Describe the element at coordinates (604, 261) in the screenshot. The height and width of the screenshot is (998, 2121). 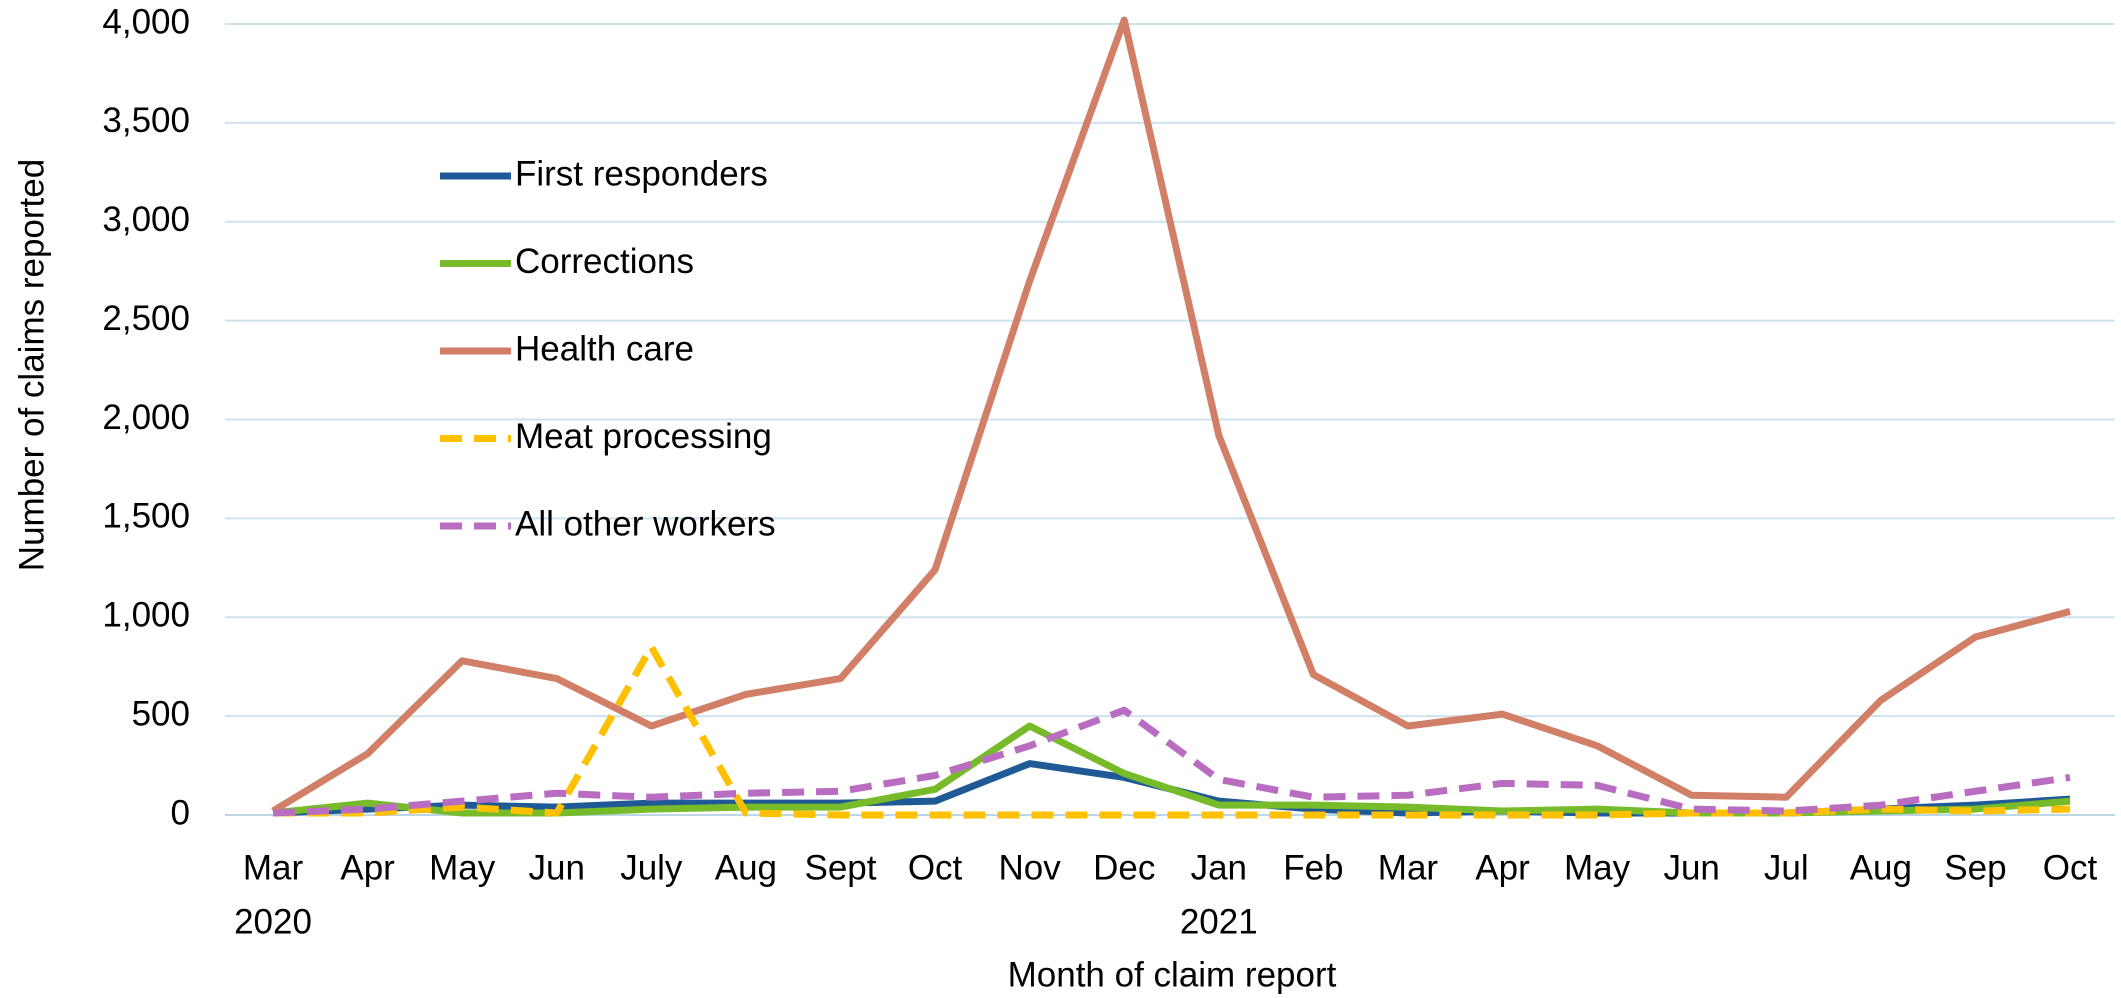
I see `legend-label: Corrections` at that location.